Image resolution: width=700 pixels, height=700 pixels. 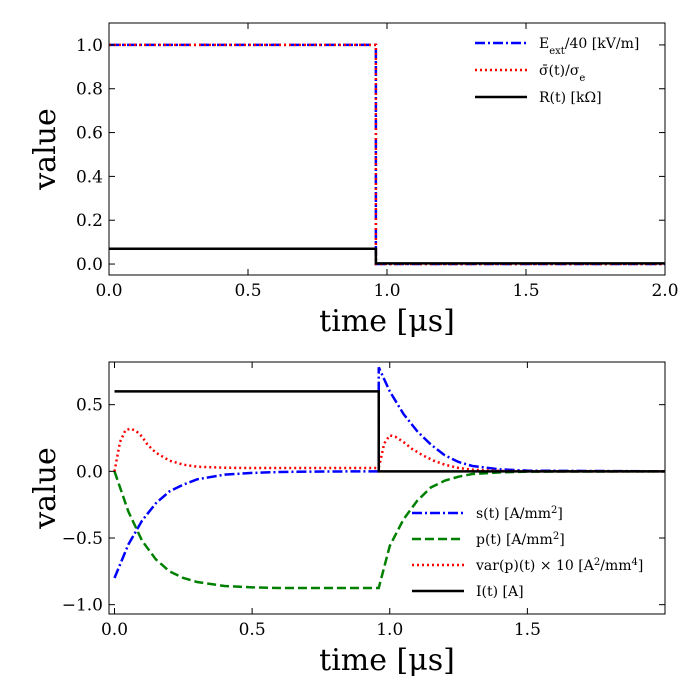 I want to click on legend-label: s(t) [A/mm2], so click(x=519, y=514).